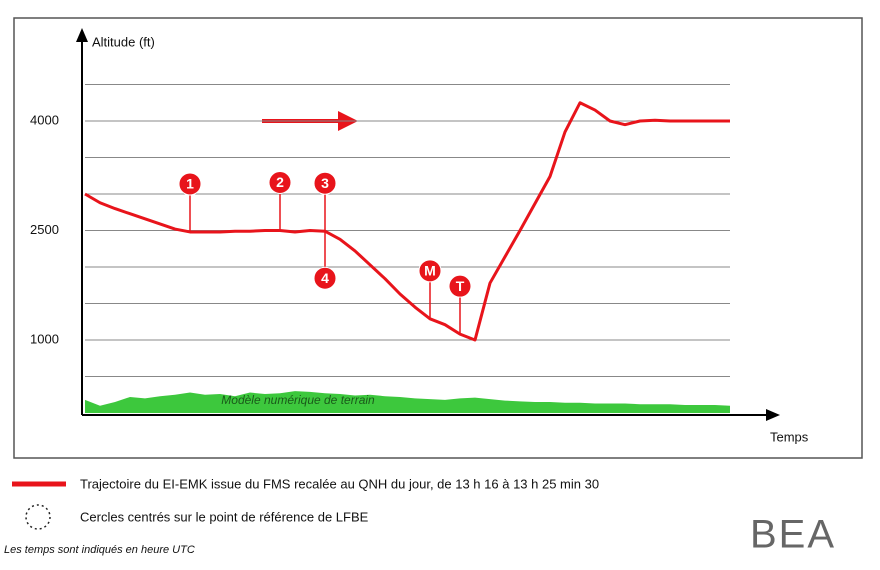  What do you see at coordinates (44, 119) in the screenshot?
I see `y-tick-label: 4000` at bounding box center [44, 119].